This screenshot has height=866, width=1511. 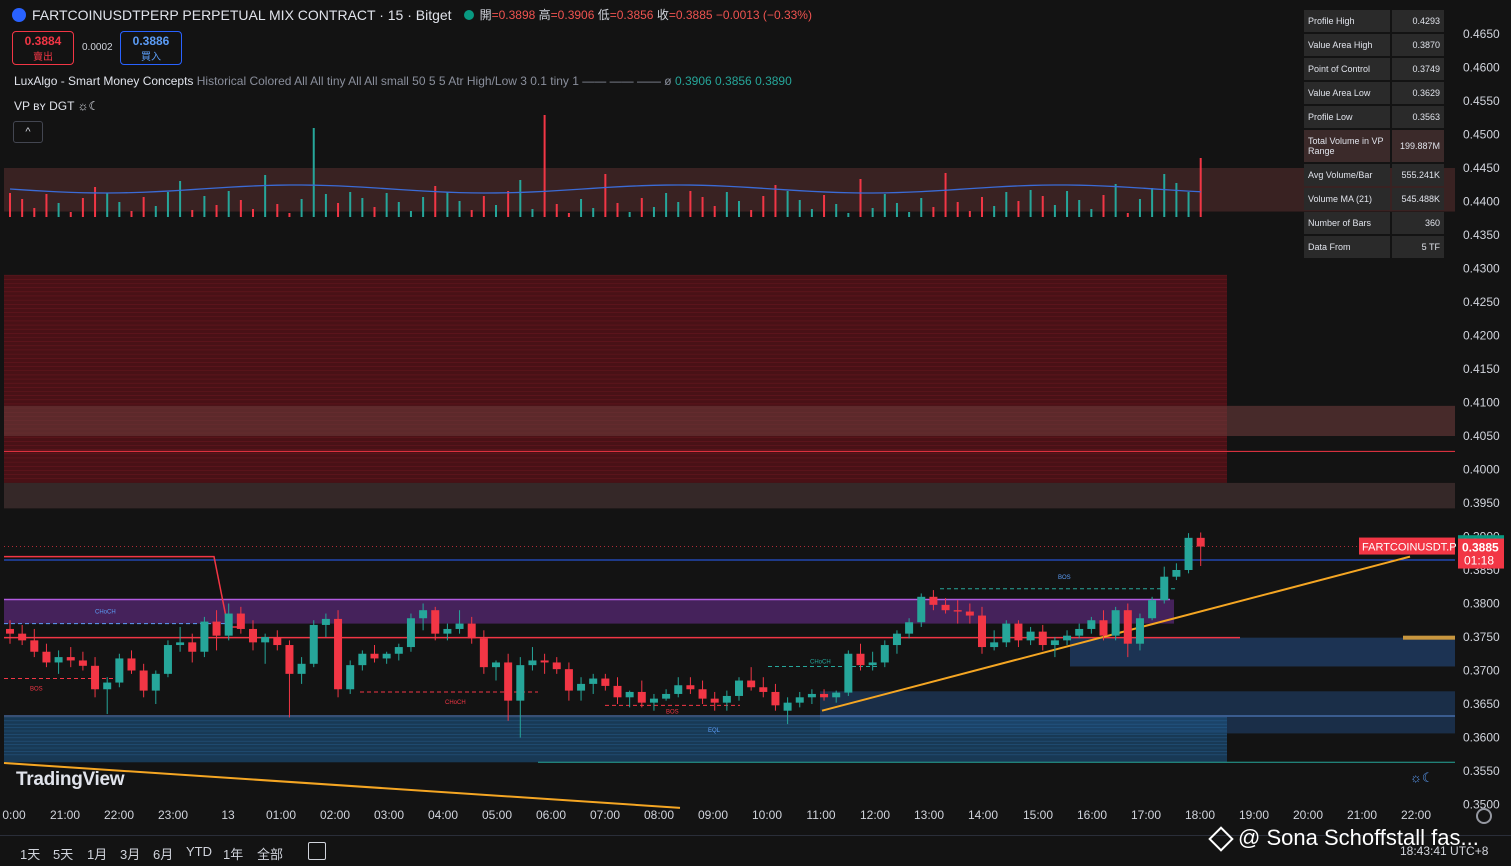 What do you see at coordinates (1481, 336) in the screenshot?
I see `price-tick-label: 0.4200` at bounding box center [1481, 336].